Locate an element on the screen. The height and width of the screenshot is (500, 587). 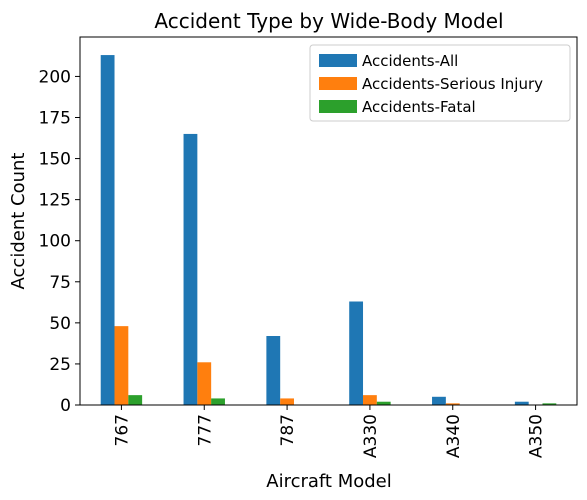
x-tick-label: 777 is located at coordinates (205, 430).